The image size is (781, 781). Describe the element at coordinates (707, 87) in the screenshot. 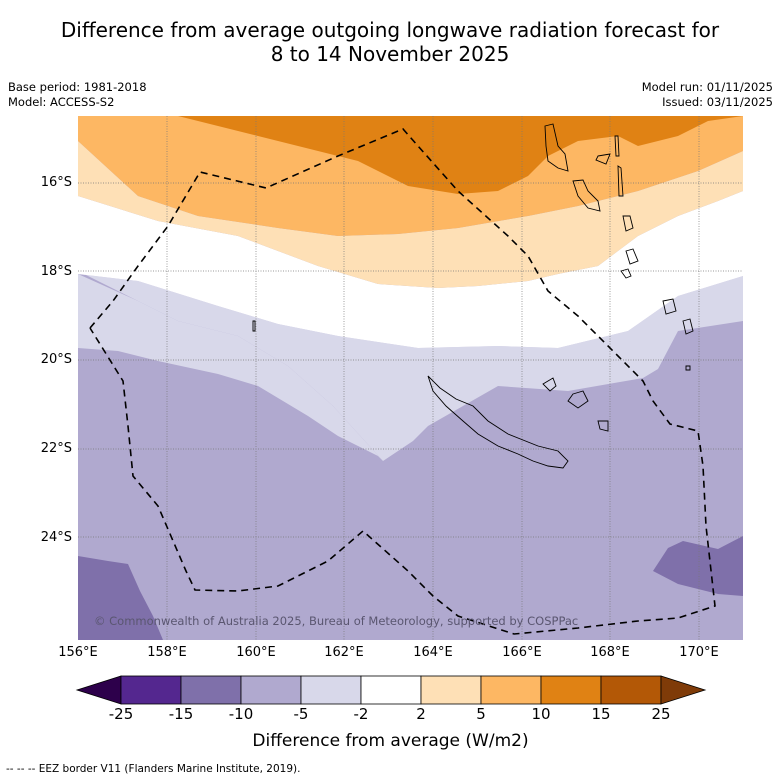

I see `model-run: Model run: 01/11/2025` at that location.